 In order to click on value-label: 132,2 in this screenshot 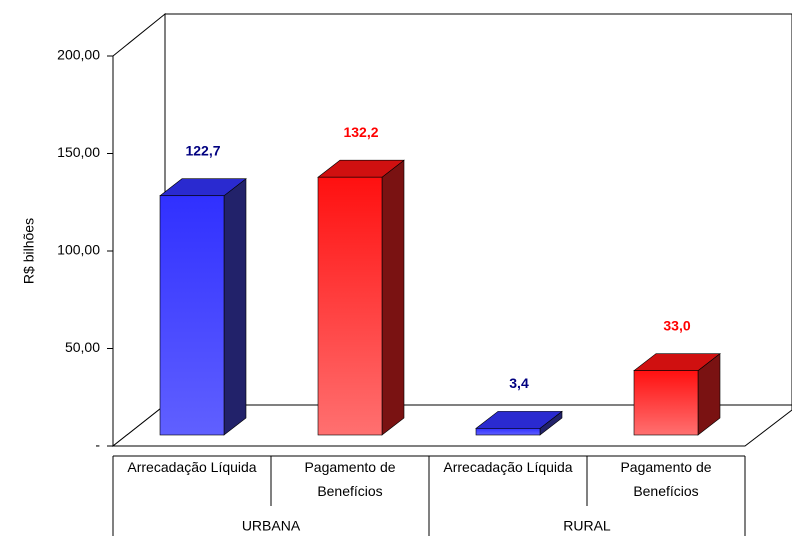, I will do `click(360, 132)`.